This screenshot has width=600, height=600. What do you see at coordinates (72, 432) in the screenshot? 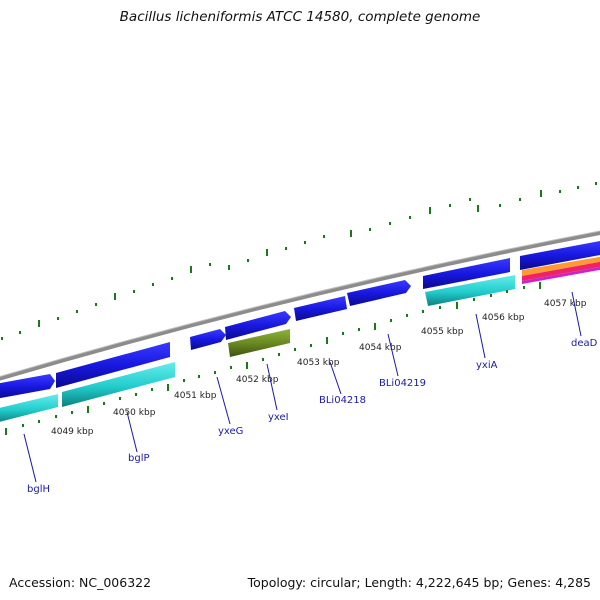
I see `kbp-label: 4049 kbp` at bounding box center [72, 432].